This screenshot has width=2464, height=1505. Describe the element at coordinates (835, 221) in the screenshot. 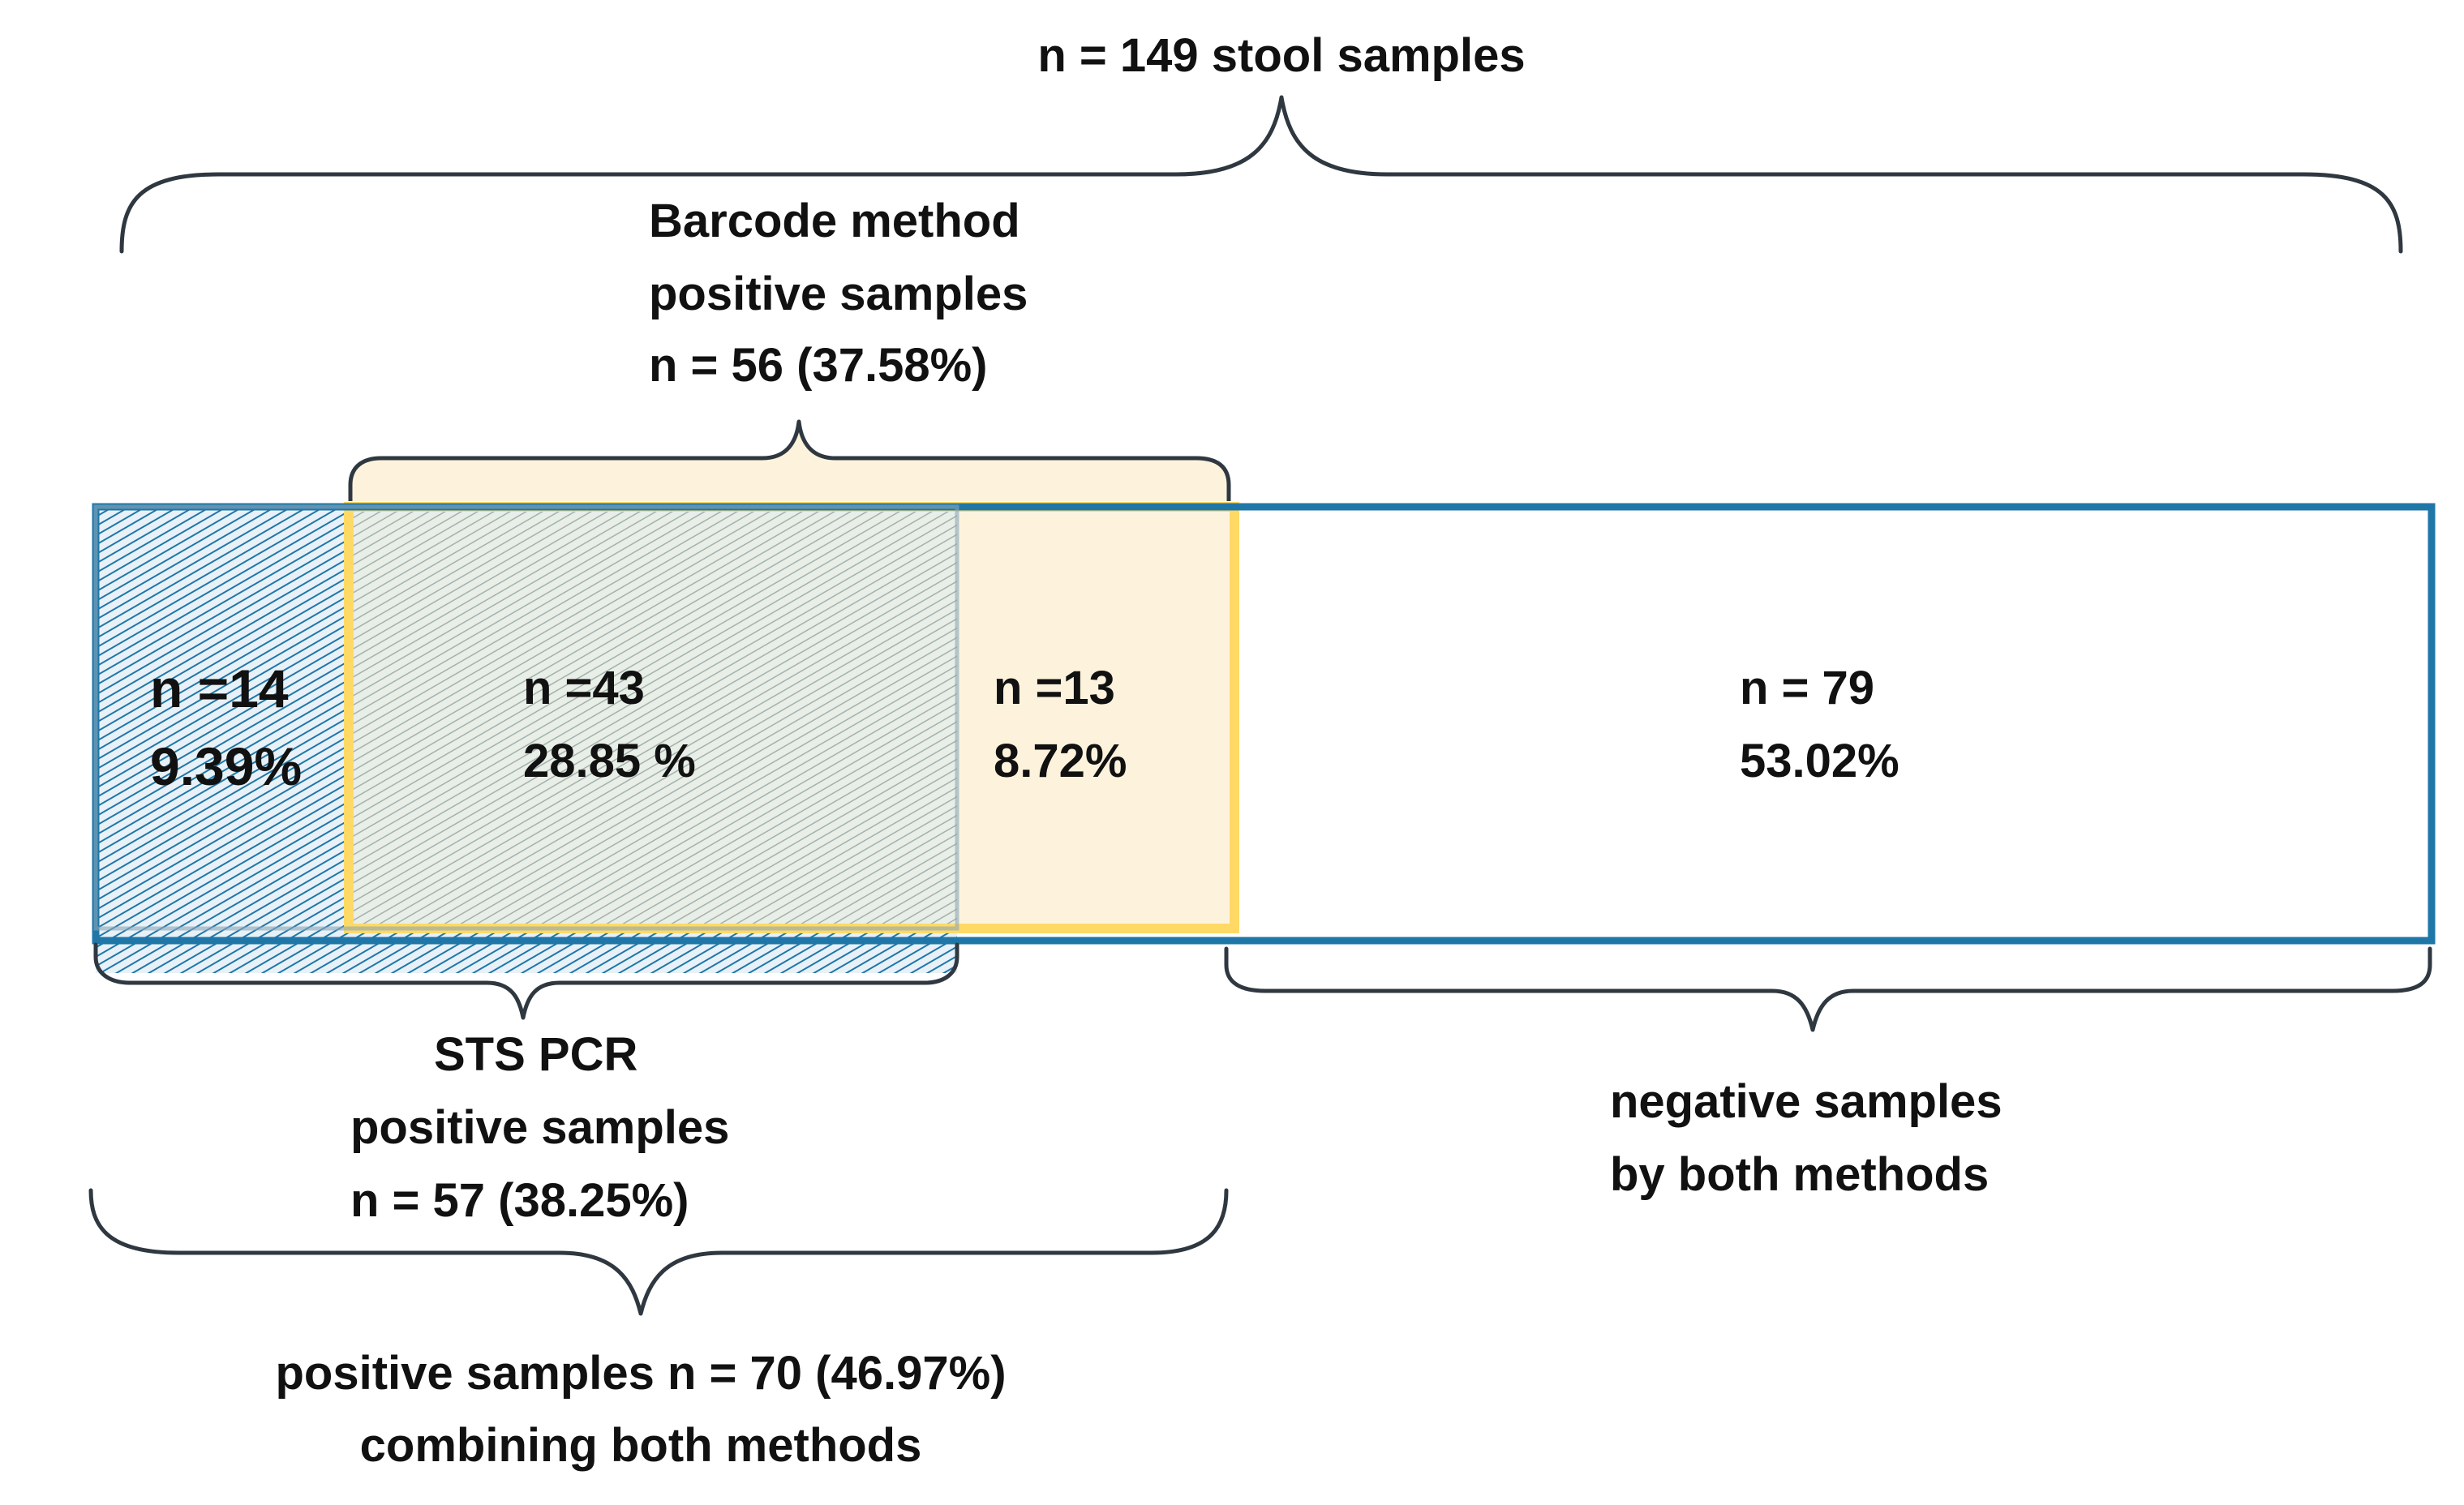

I see `barcode-title: Barcode method` at that location.